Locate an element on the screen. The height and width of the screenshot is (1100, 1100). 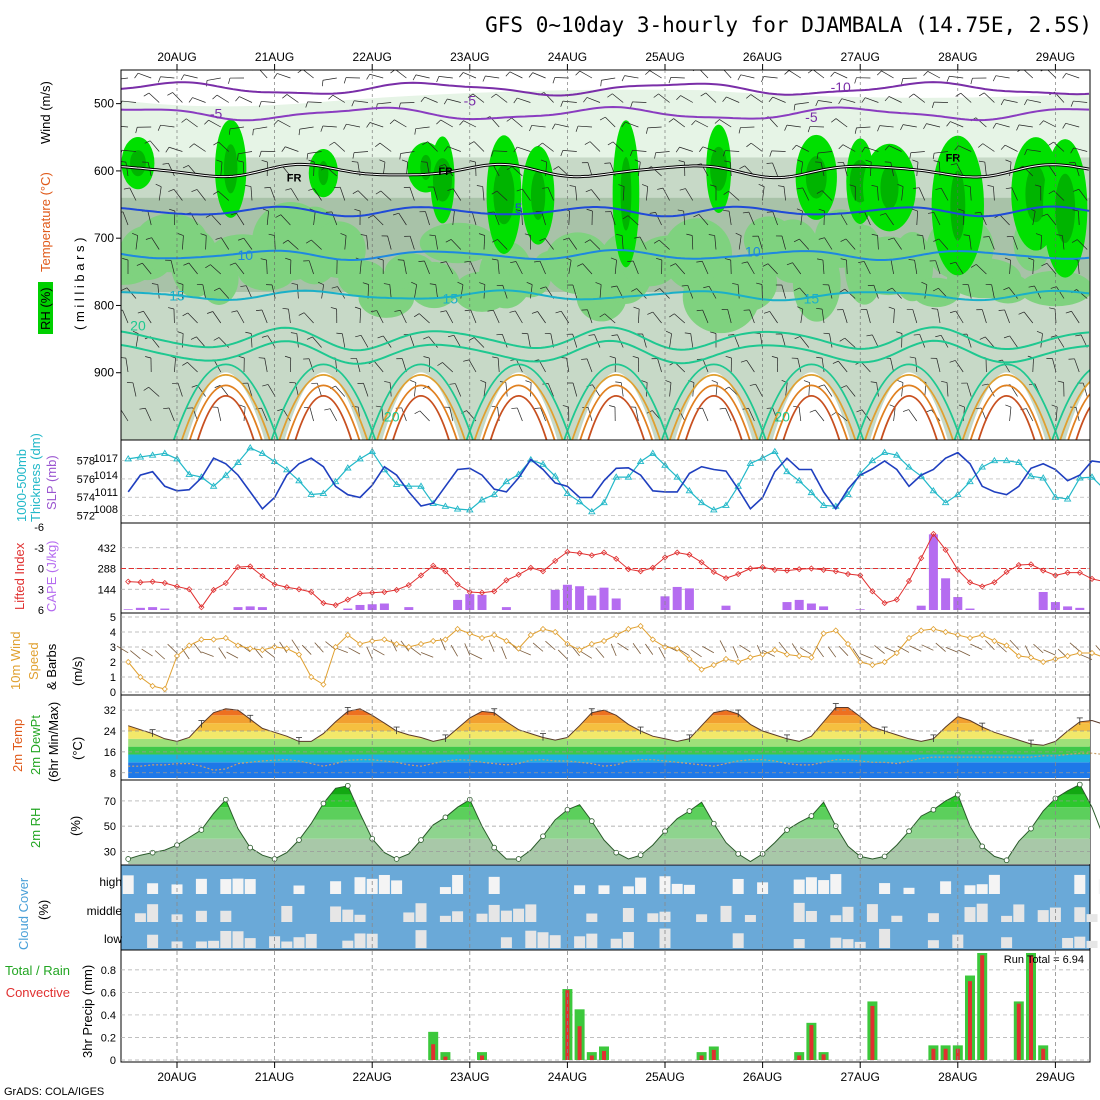
rh2m-marker is located at coordinates (933, 809).